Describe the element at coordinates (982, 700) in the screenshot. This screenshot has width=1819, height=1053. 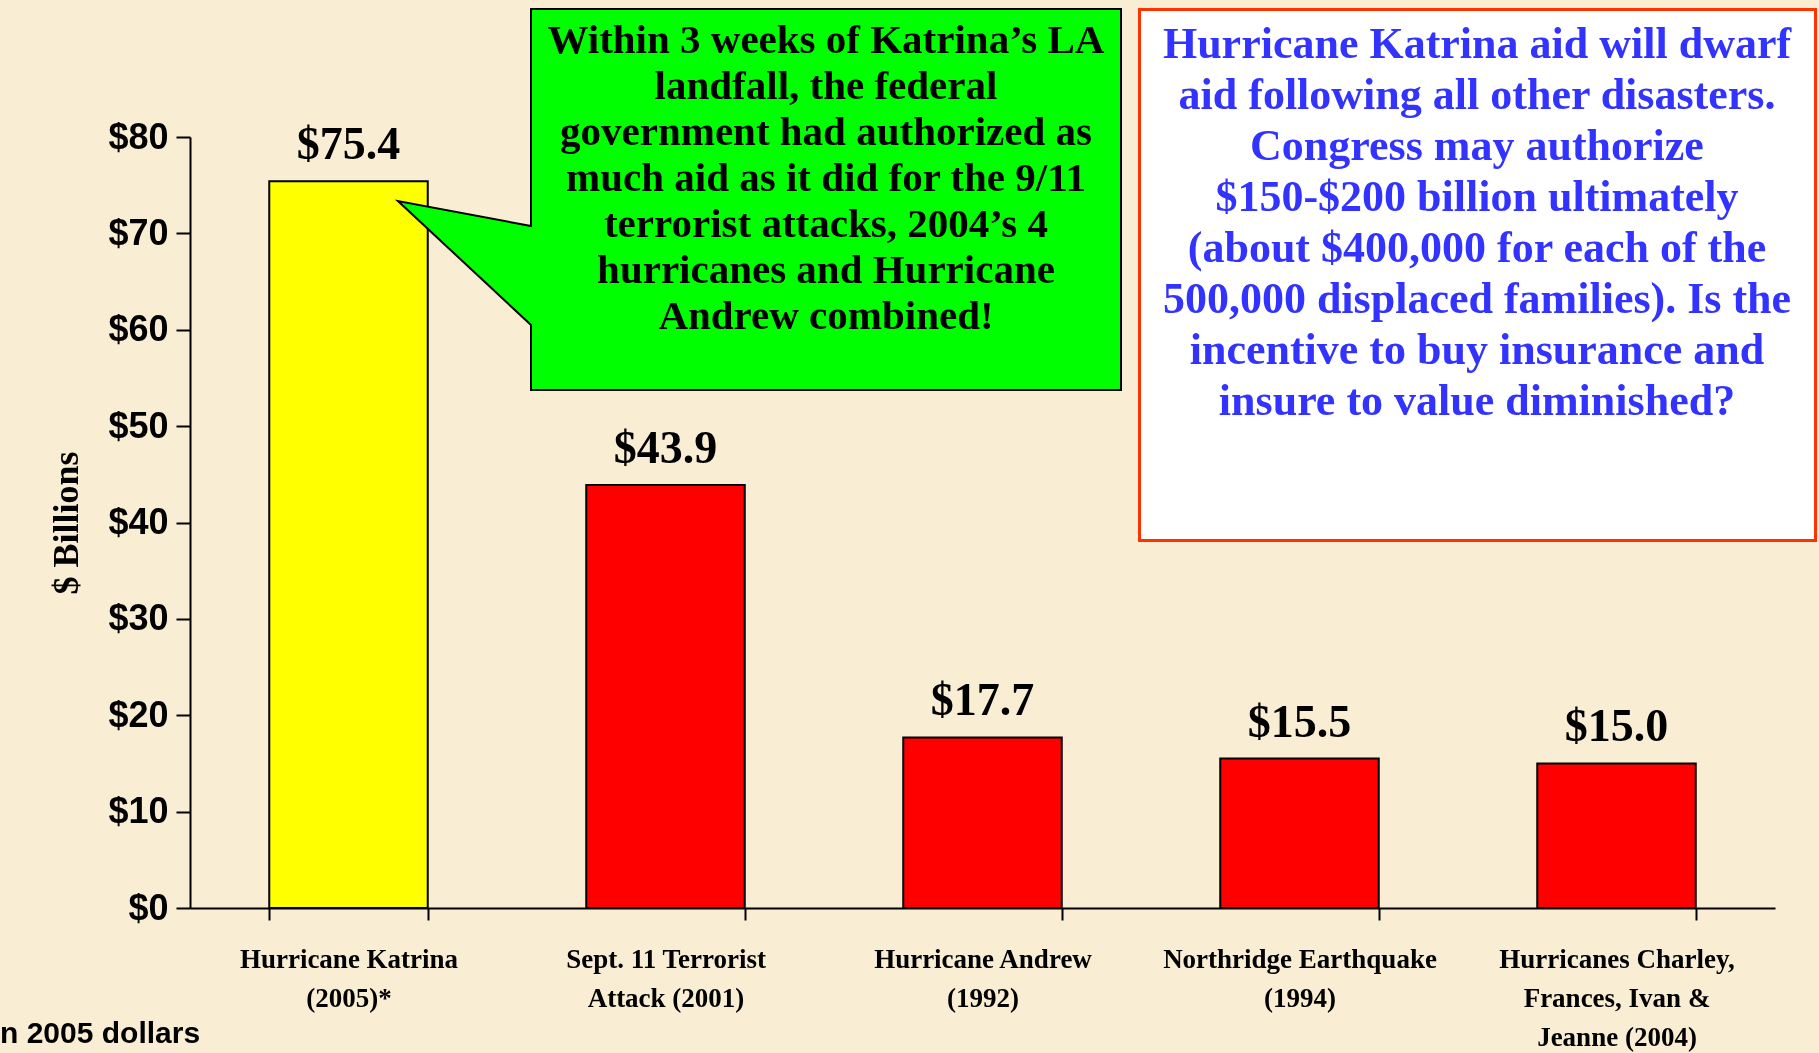
I see `data-label: $17.7` at that location.